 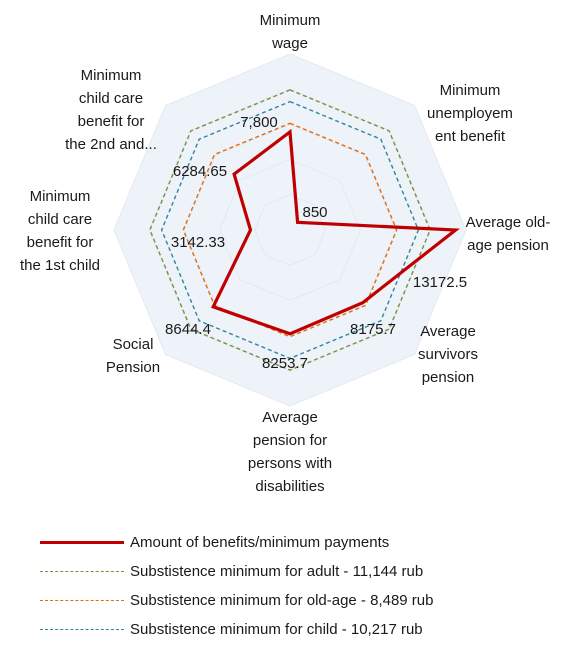 I want to click on data-label: 8253.7, so click(x=285, y=363).